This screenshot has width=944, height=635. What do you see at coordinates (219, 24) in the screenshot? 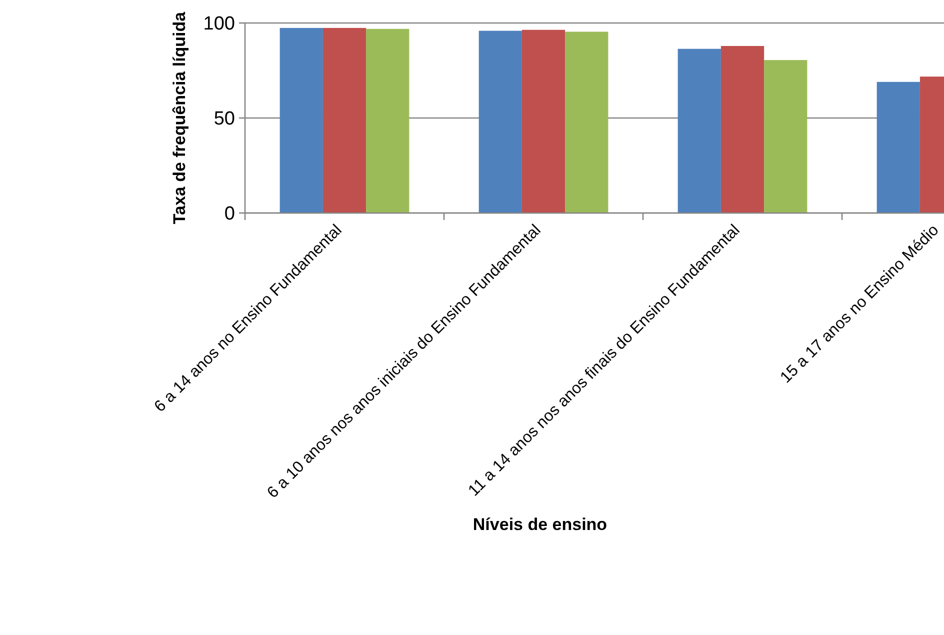
I see `y-tick-label: 100` at bounding box center [219, 24].